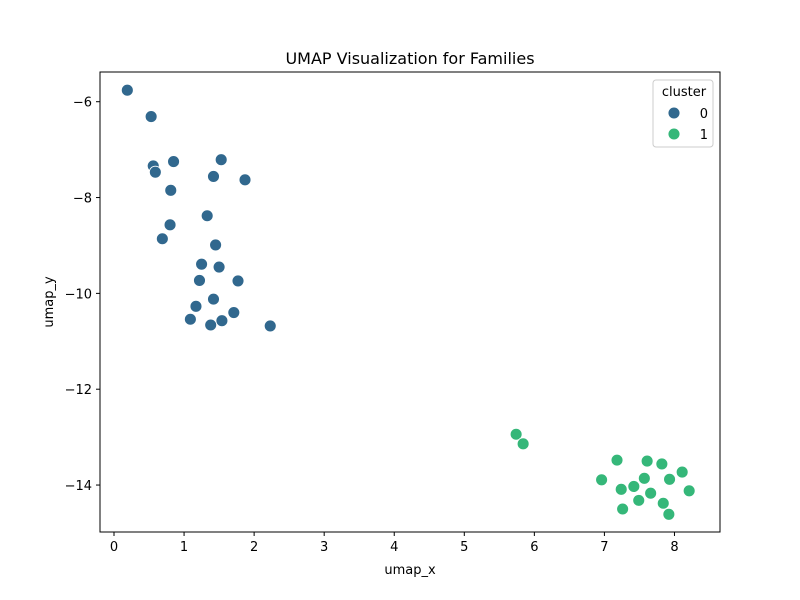 The height and width of the screenshot is (600, 800). What do you see at coordinates (704, 114) in the screenshot?
I see `legend-label-0: 0` at bounding box center [704, 114].